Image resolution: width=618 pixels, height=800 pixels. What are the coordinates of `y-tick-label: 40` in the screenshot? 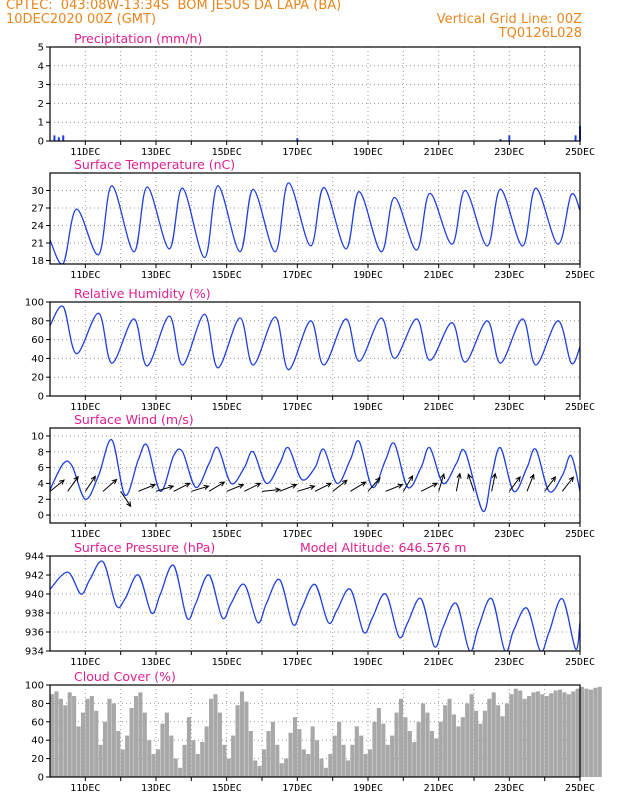 It's located at (37, 359).